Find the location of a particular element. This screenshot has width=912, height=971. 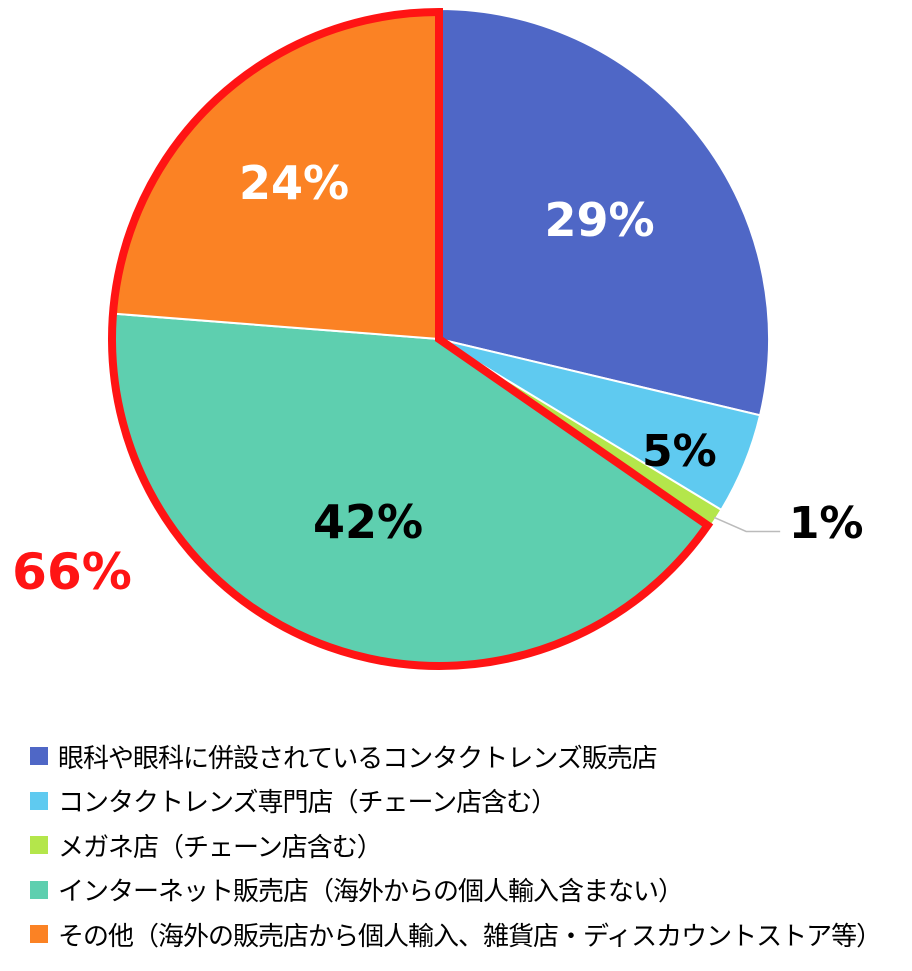

slice-value-label: 29% is located at coordinates (599, 220).